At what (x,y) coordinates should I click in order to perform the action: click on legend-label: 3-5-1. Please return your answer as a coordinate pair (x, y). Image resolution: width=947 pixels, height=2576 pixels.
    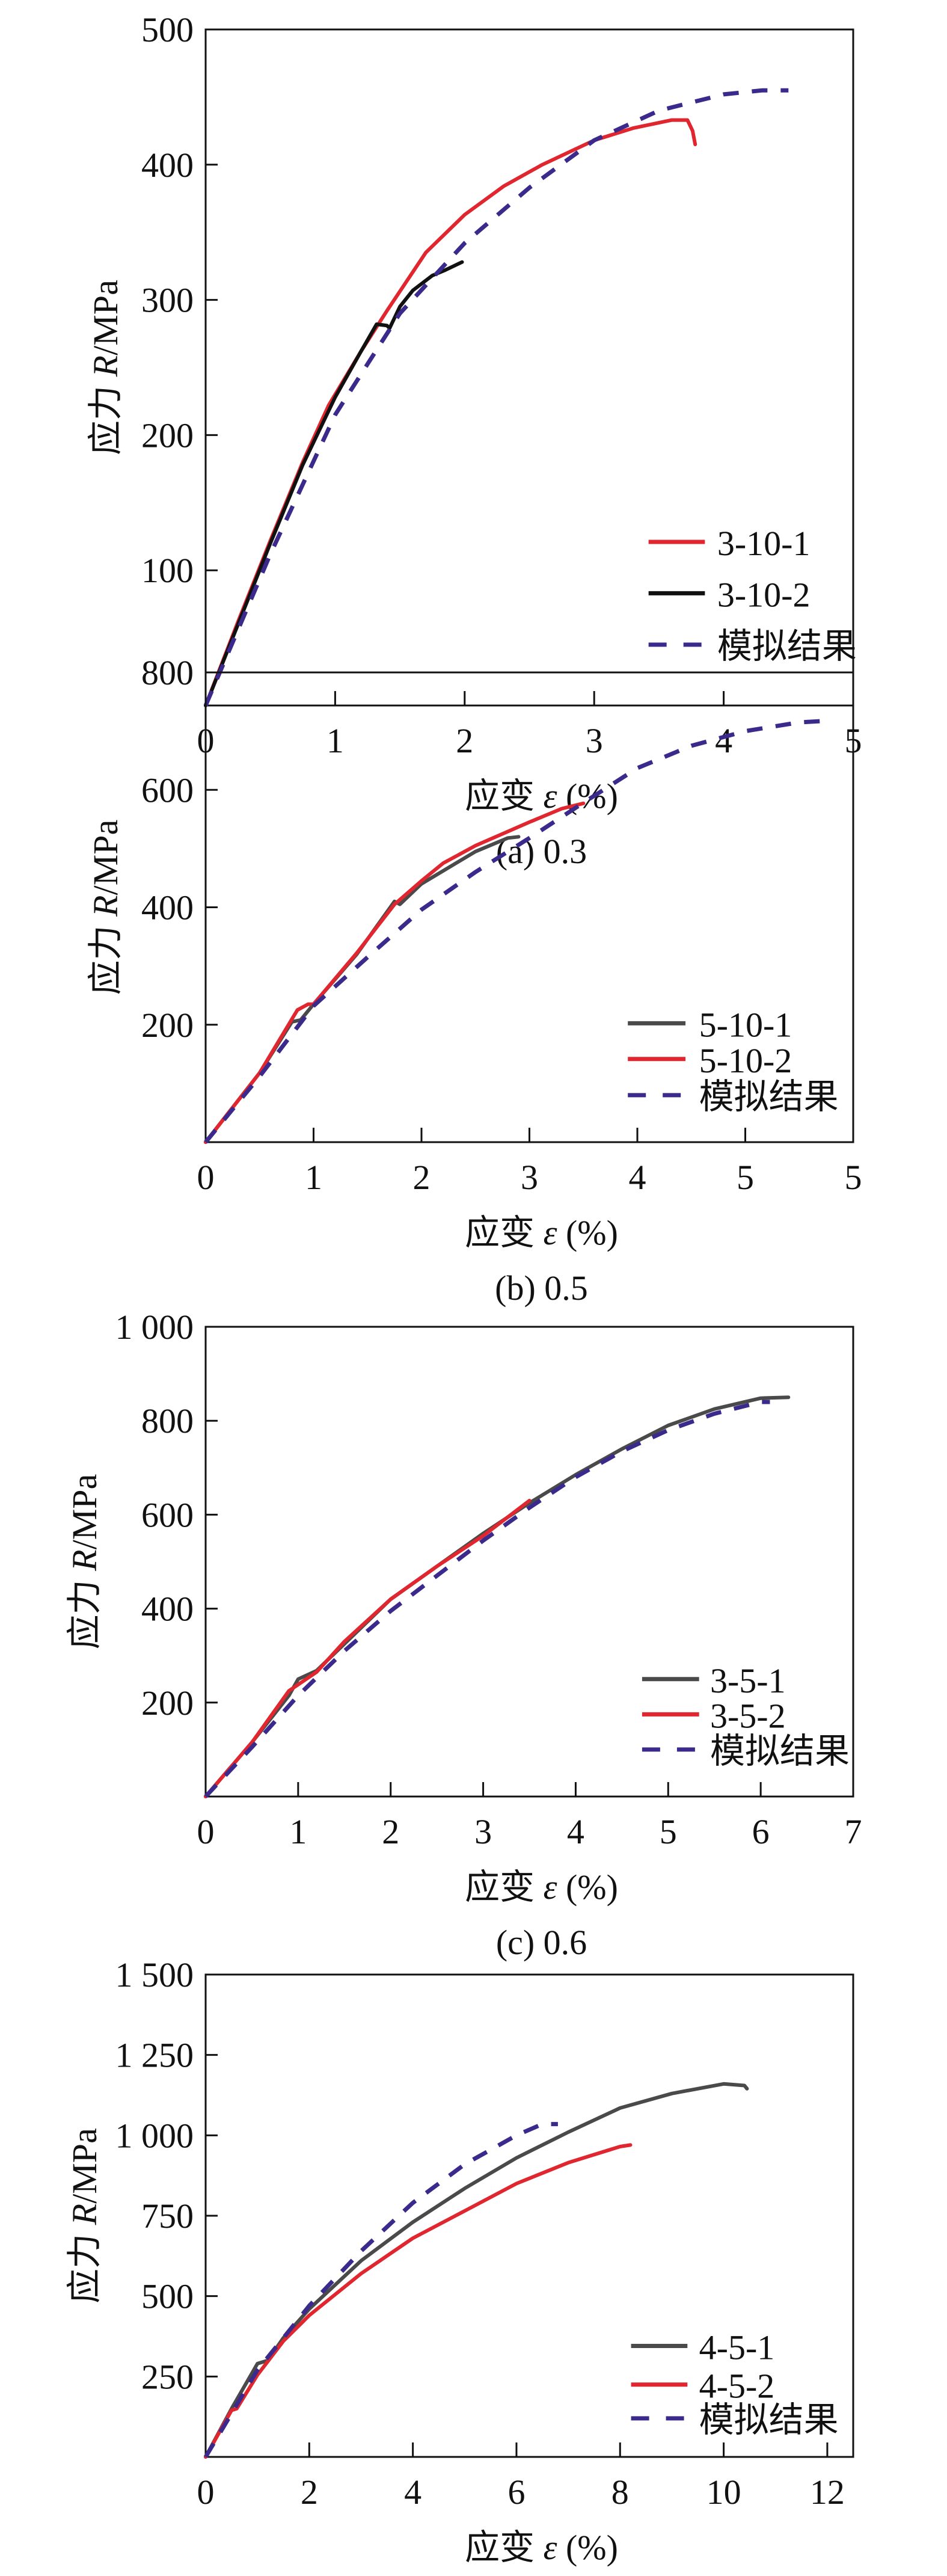
    Looking at the image, I should click on (748, 1680).